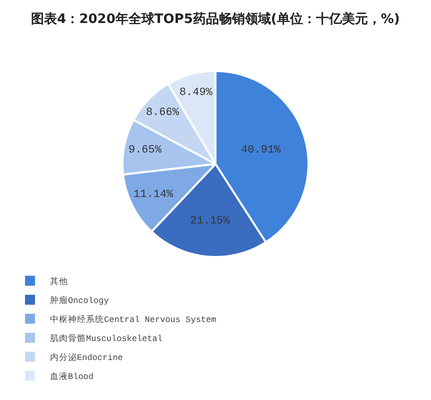 The image size is (431, 400). What do you see at coordinates (72, 376) in the screenshot?
I see `legend-label: 血液Blood` at bounding box center [72, 376].